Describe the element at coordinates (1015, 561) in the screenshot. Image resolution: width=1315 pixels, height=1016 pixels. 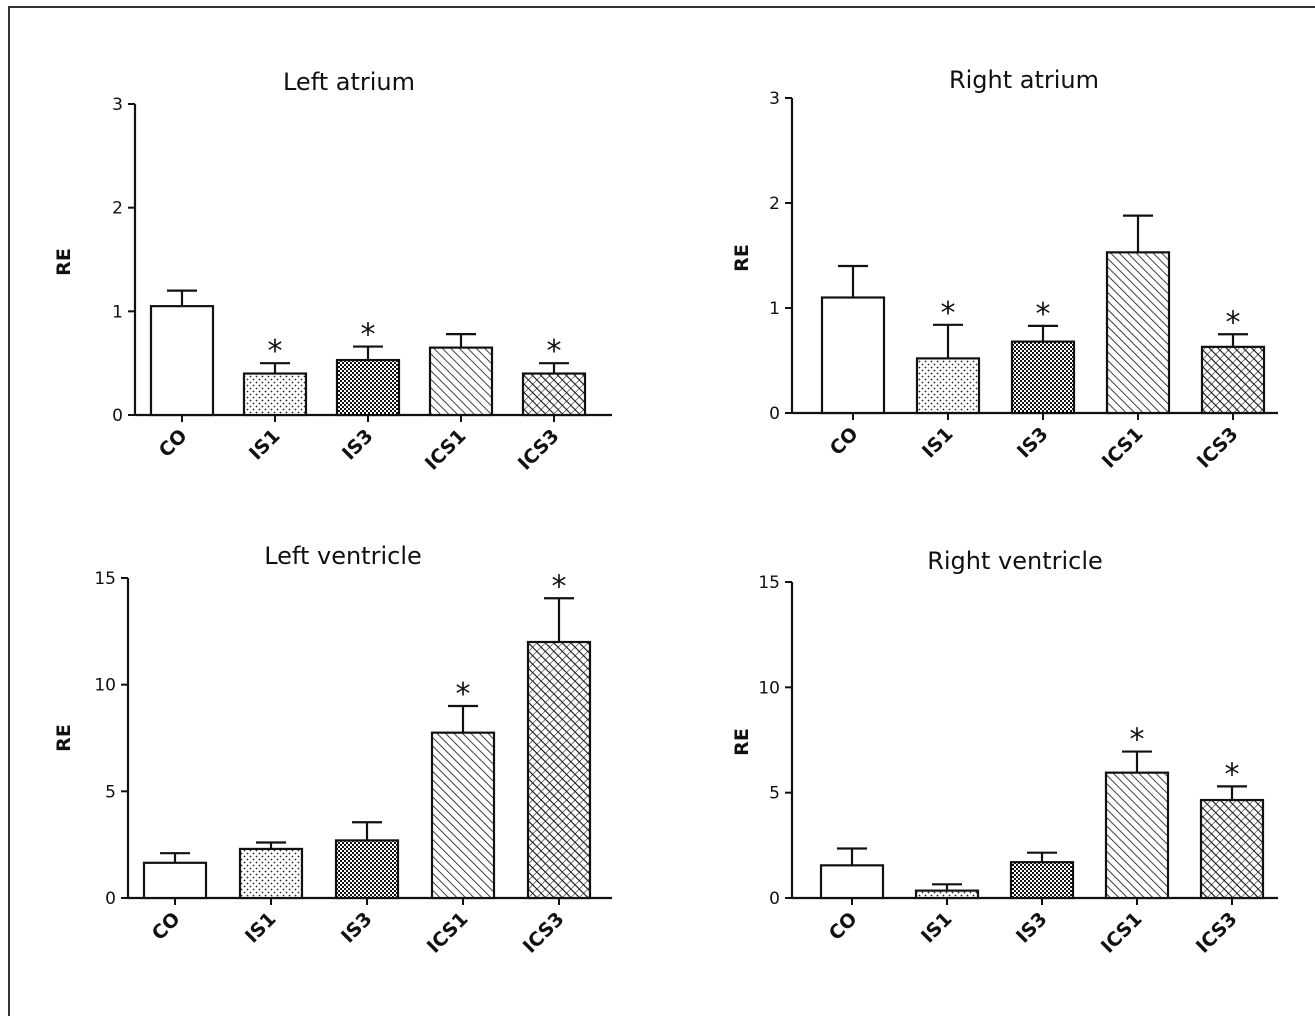
I see `chart-title: Right ventricle` at that location.